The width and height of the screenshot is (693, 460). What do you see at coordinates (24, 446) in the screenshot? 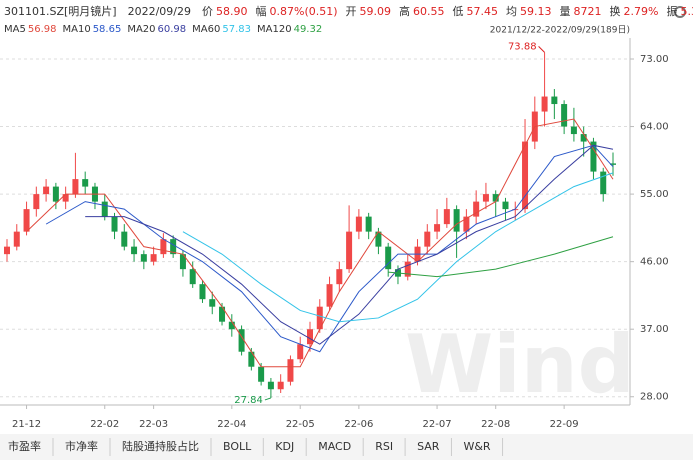
I see `tab: 市盈率` at bounding box center [24, 446].